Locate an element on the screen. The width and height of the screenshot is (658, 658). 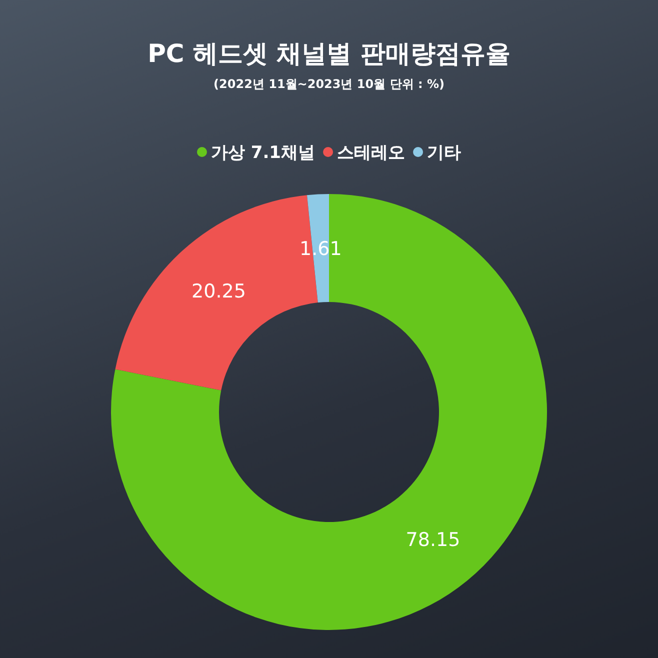
legend-label: 기타 is located at coordinates (444, 153).